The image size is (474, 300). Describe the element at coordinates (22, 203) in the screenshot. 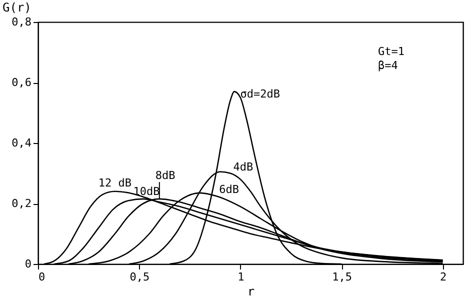

I see `y-tick-label: 0,2` at that location.